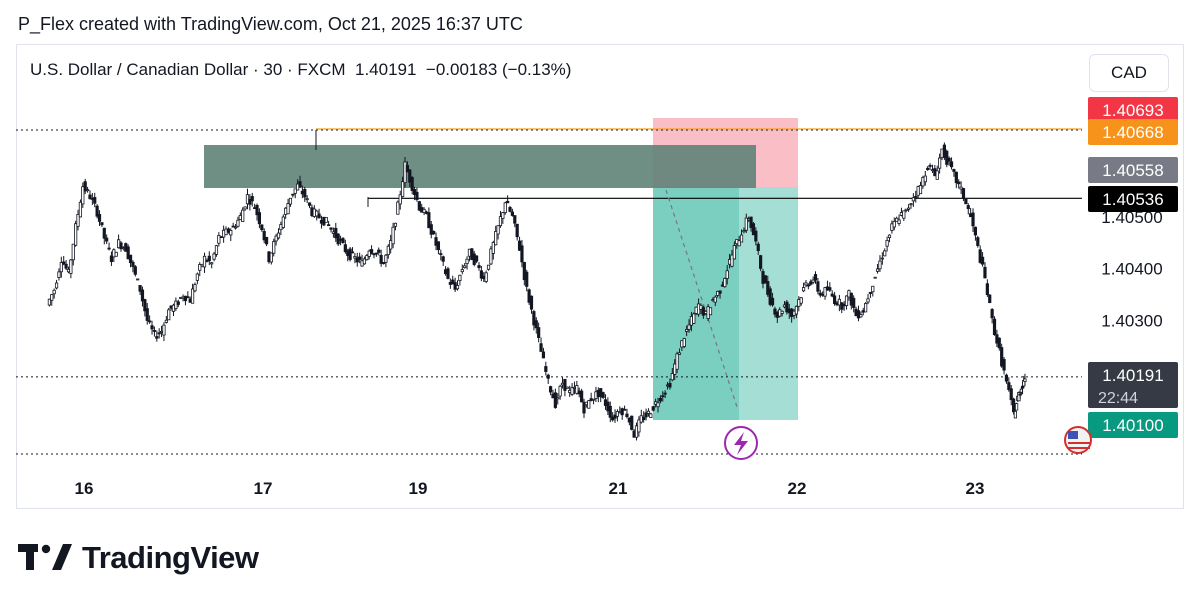 The height and width of the screenshot is (607, 1200). I want to click on price-label-text: 1.40693, so click(1132, 110).